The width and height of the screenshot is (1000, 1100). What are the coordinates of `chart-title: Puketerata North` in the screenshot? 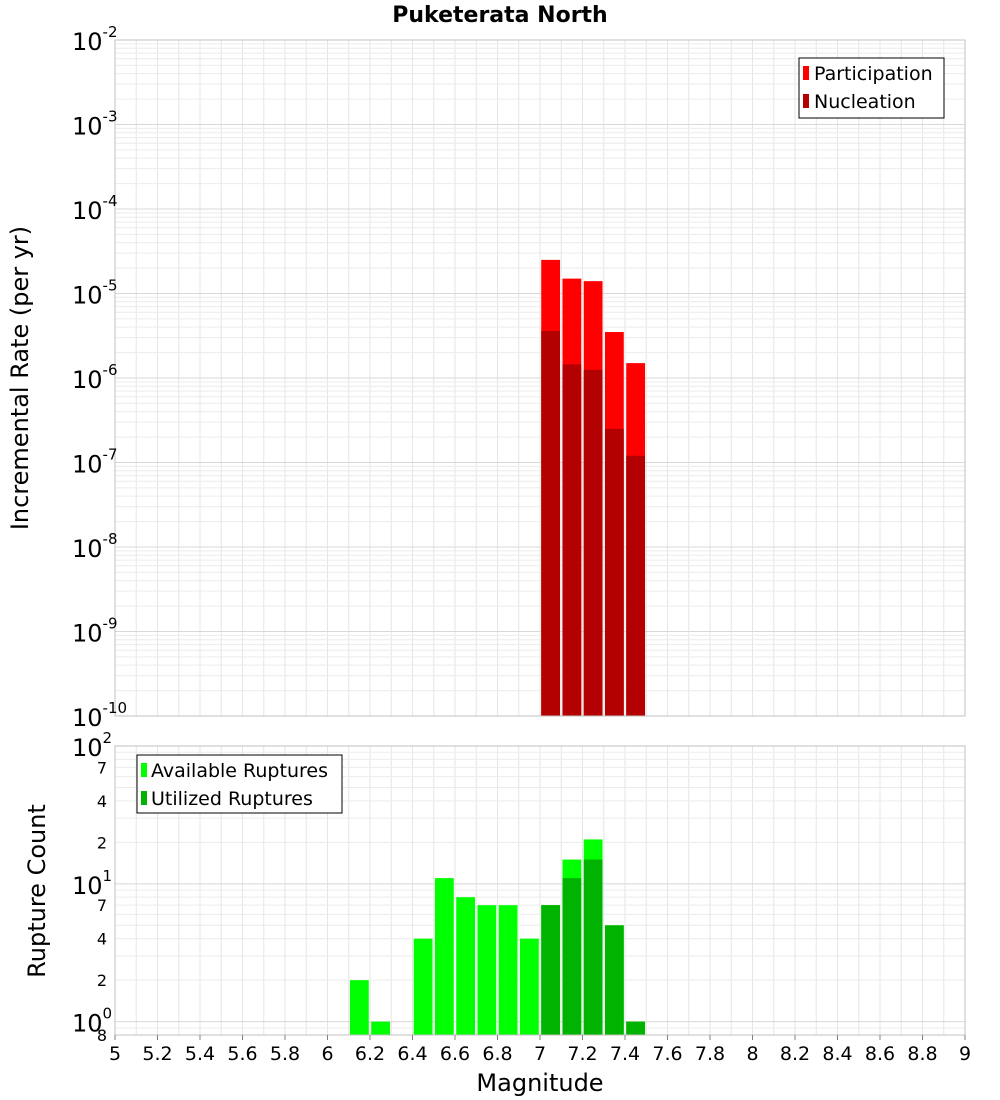 It's located at (499, 15).